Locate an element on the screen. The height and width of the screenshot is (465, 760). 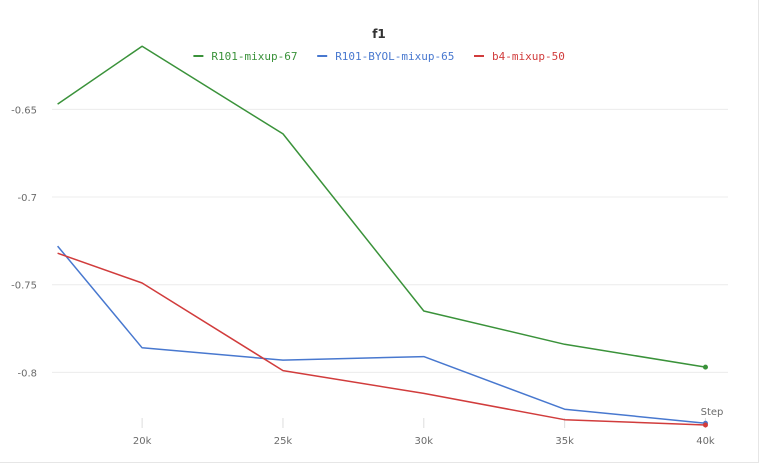
legend-label: R101-BYOL-mixup-65 is located at coordinates (394, 56).